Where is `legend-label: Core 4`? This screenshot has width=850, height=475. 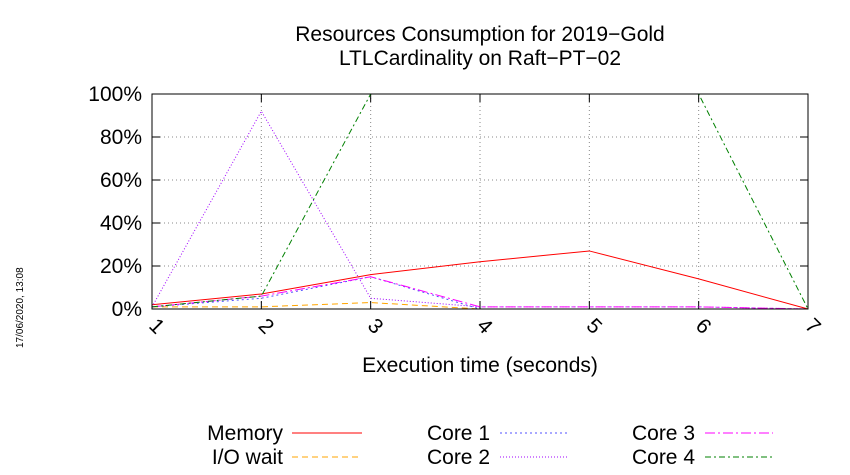
legend-label: Core 4 is located at coordinates (663, 457).